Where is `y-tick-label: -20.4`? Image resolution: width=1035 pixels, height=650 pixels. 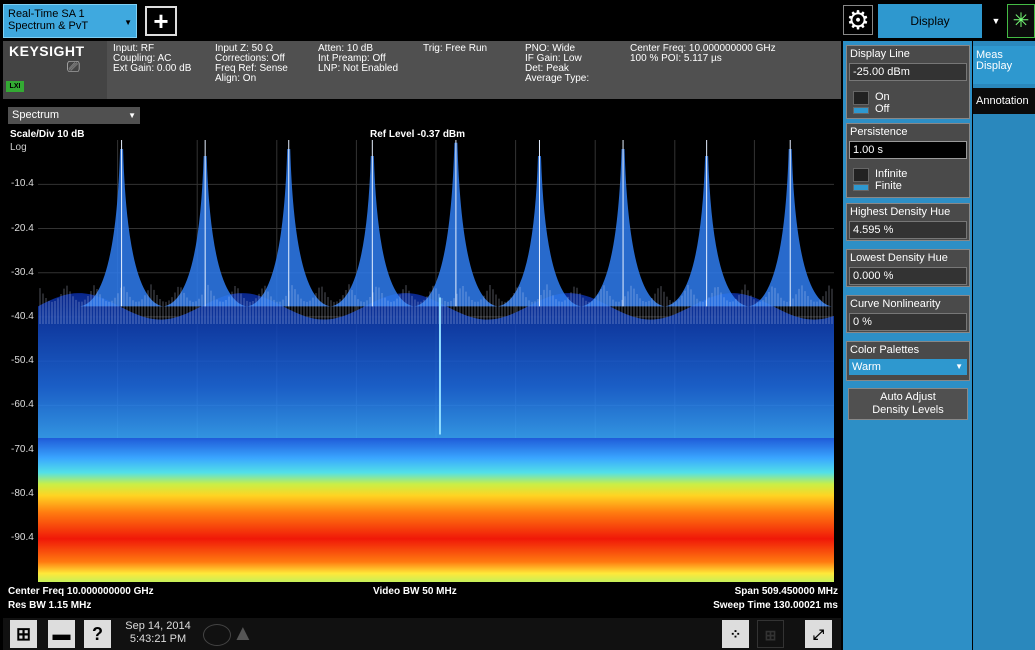
y-tick-label: -20.4 is located at coordinates (22, 228).